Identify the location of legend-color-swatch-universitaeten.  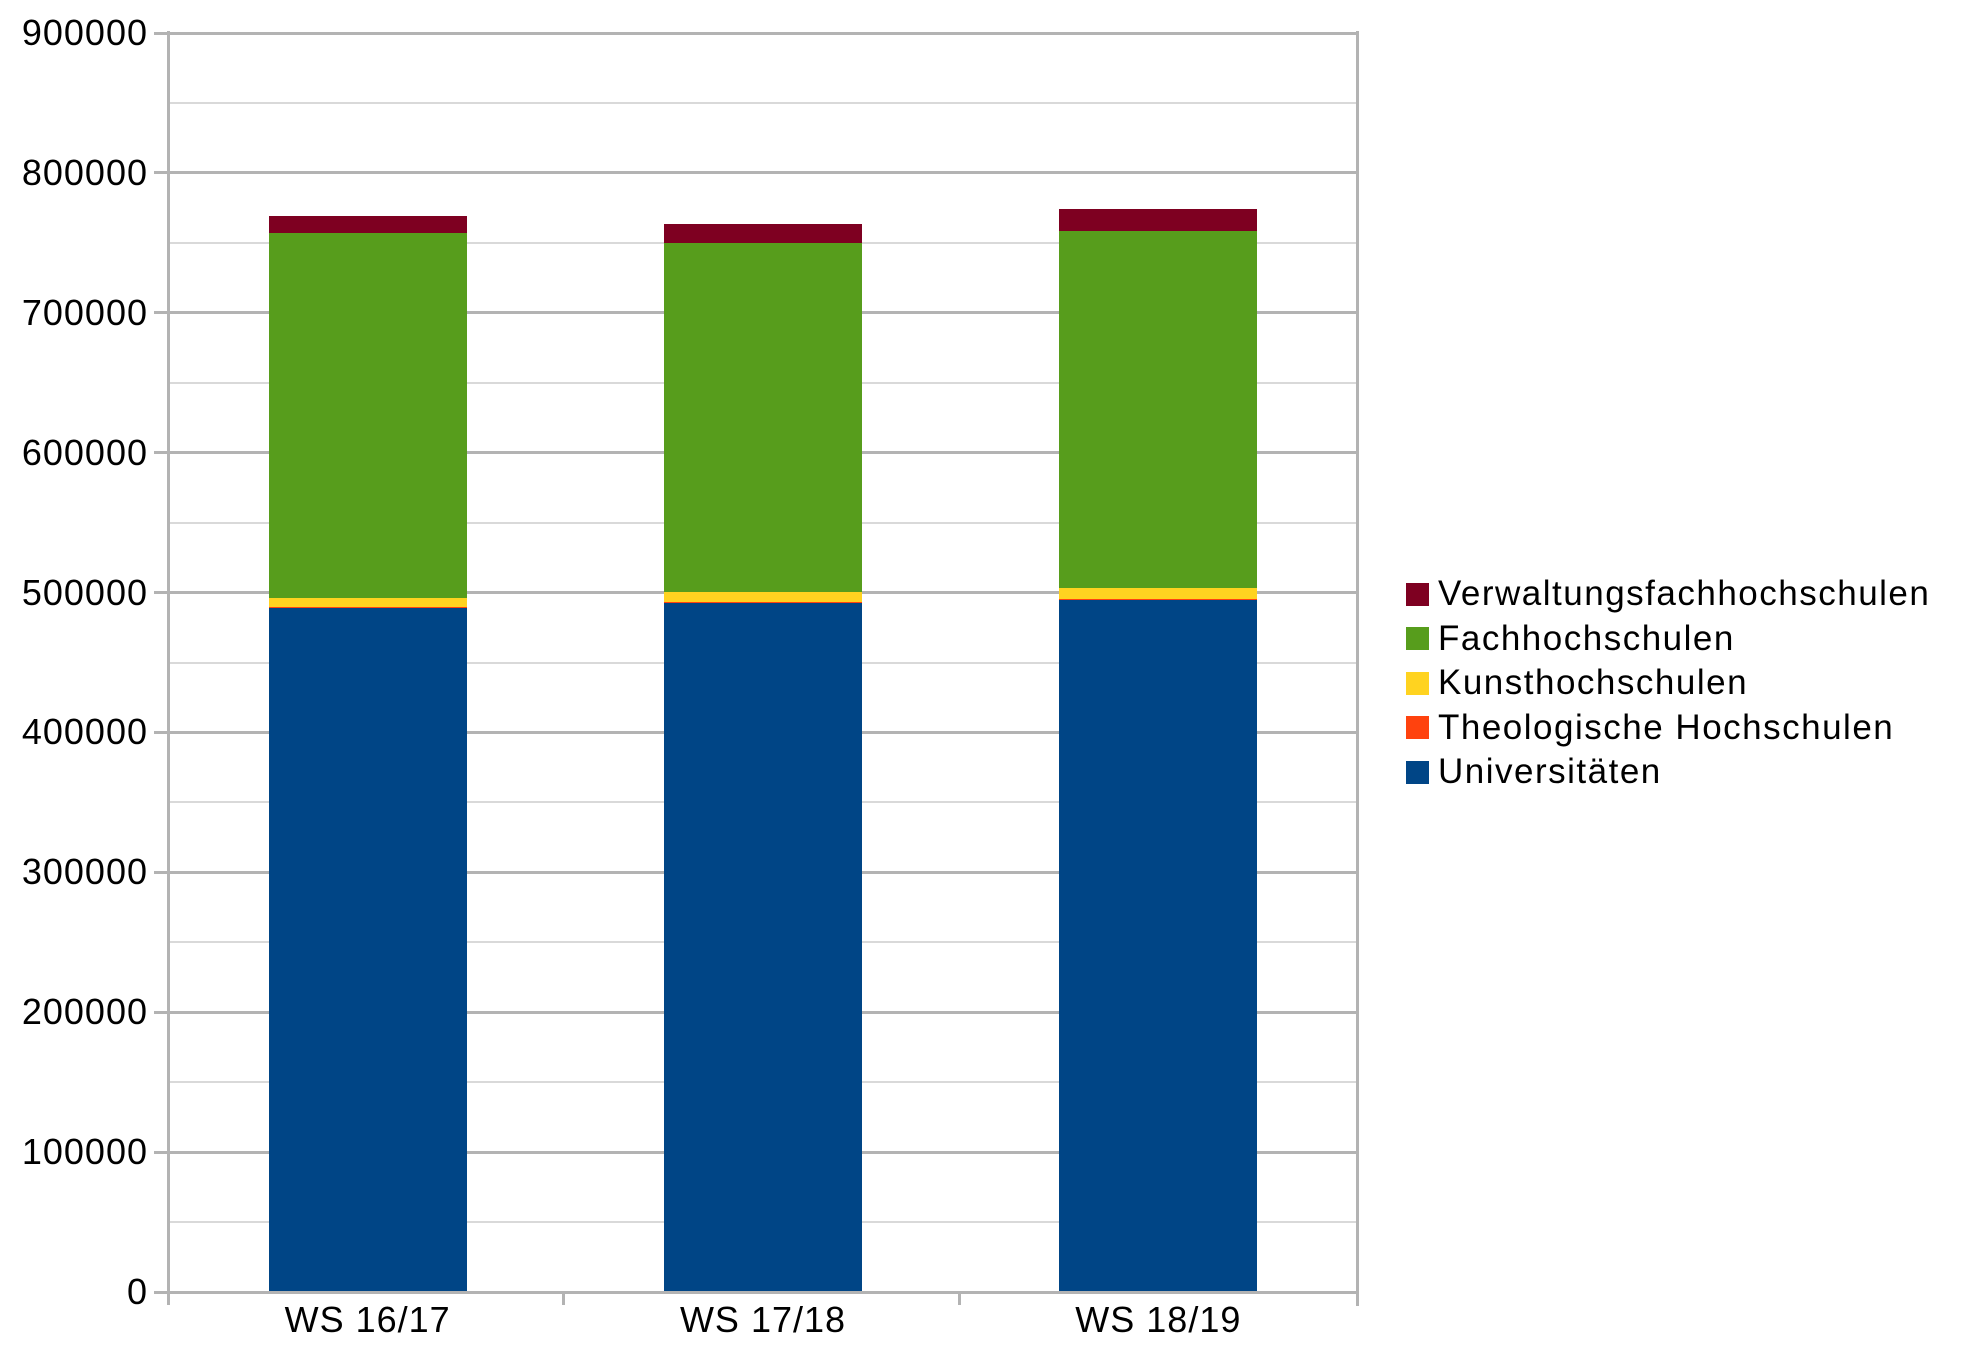
(1417, 772).